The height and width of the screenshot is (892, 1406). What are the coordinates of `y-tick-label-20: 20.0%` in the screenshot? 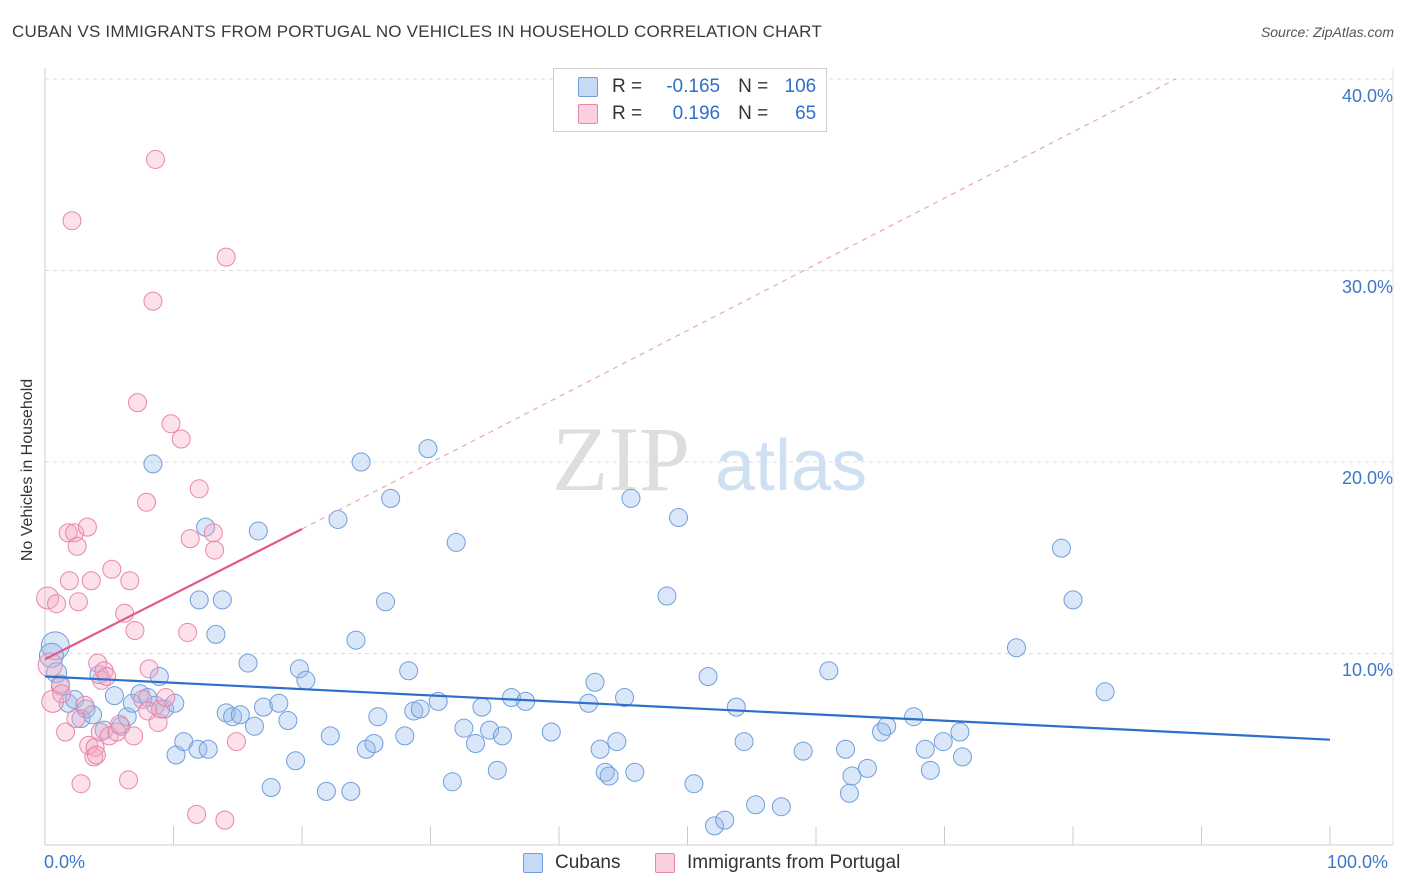 It's located at (1367, 478).